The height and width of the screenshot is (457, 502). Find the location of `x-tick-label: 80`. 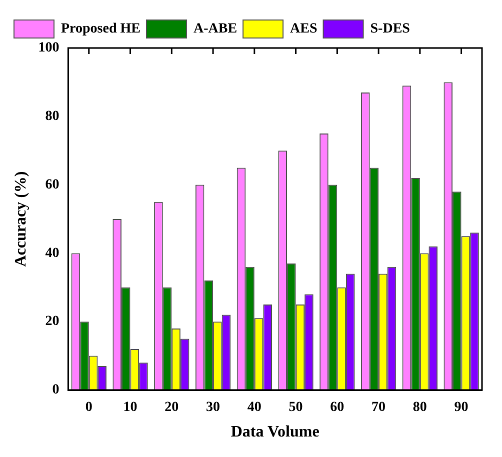

x-tick-label: 80 is located at coordinates (419, 408).